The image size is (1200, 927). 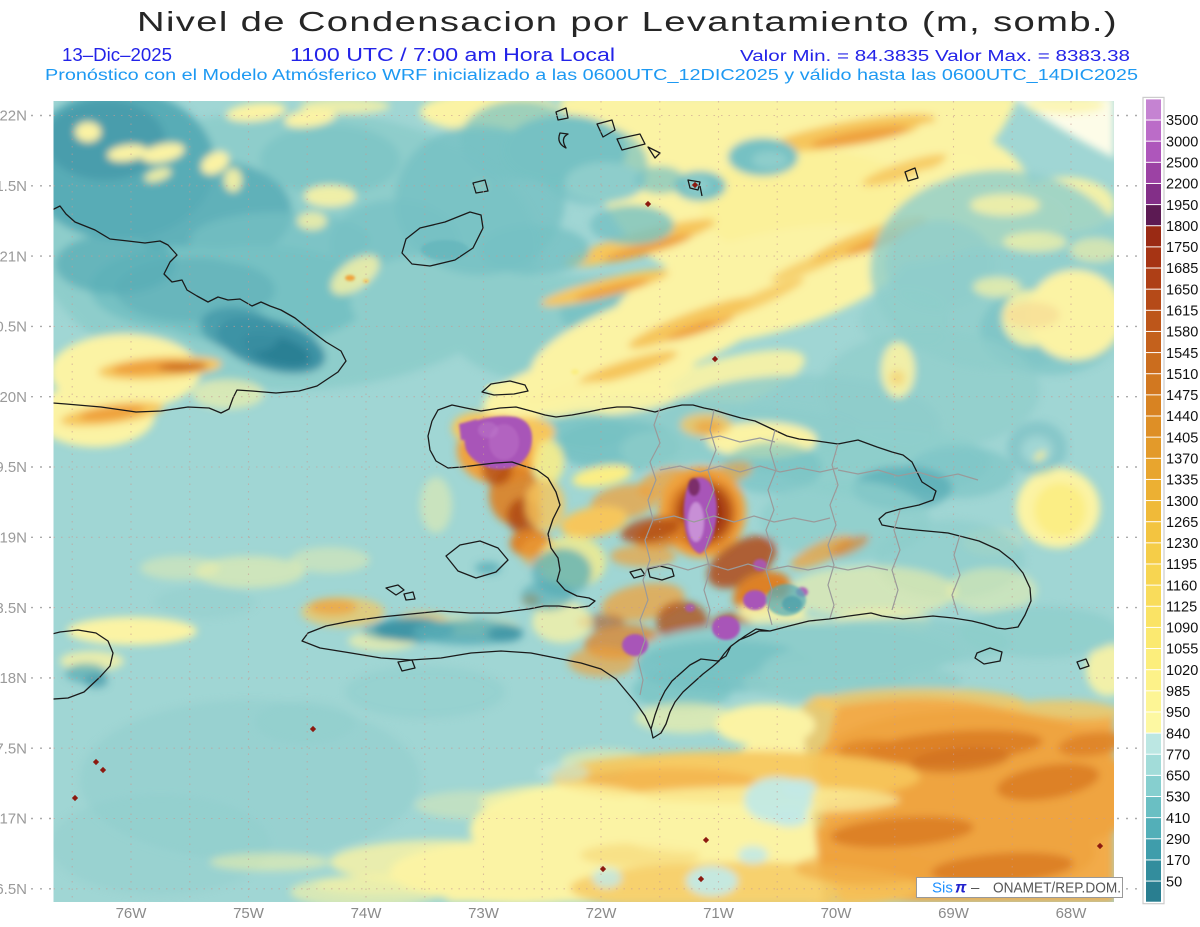 I want to click on svg-text: 170, so click(x=1178, y=861).